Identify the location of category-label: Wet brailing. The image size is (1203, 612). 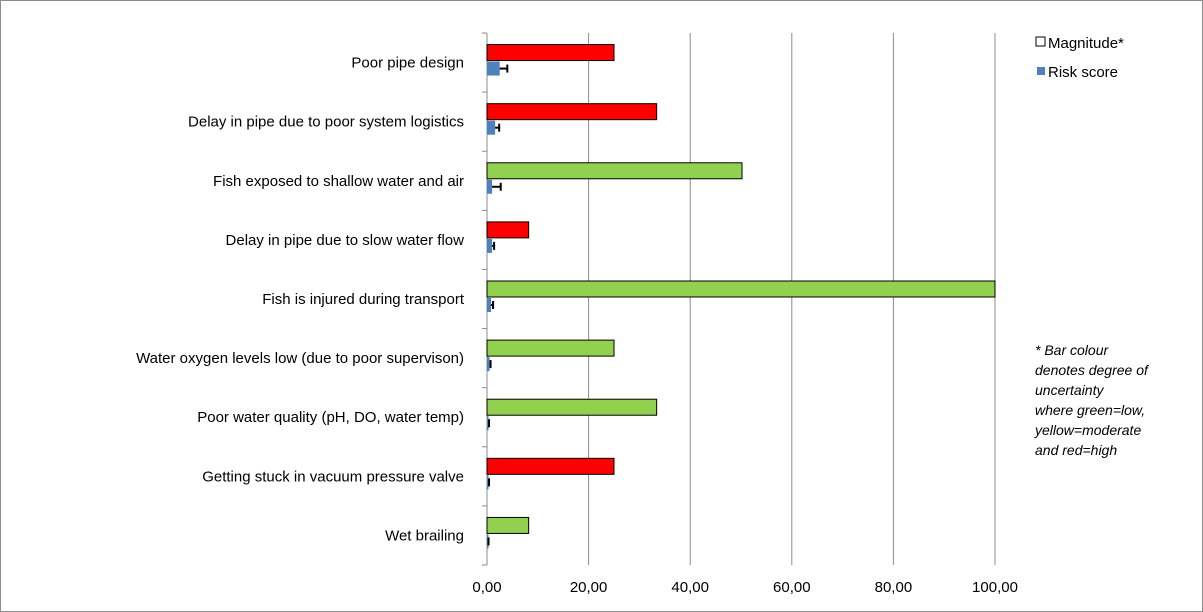
(424, 535).